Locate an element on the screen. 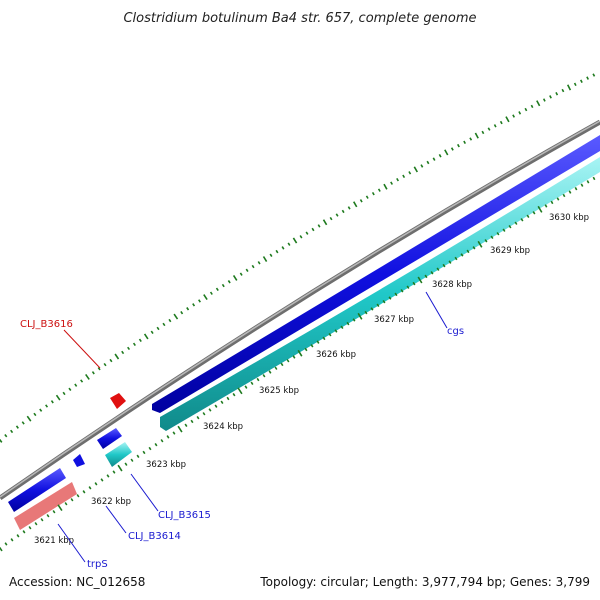 This screenshot has width=600, height=600. leader-trps is located at coordinates (71, 543).